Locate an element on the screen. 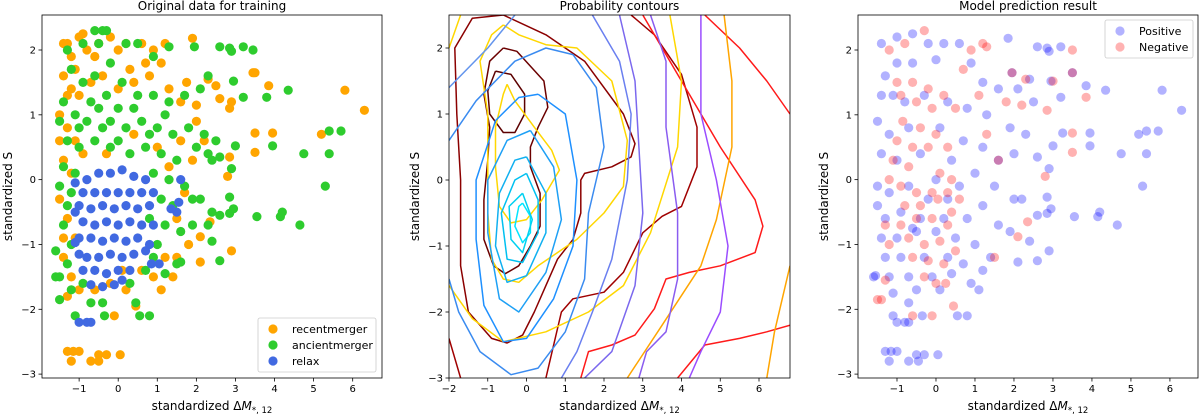 The image size is (1200, 415). y-tick-label: −3 is located at coordinates (435, 379).